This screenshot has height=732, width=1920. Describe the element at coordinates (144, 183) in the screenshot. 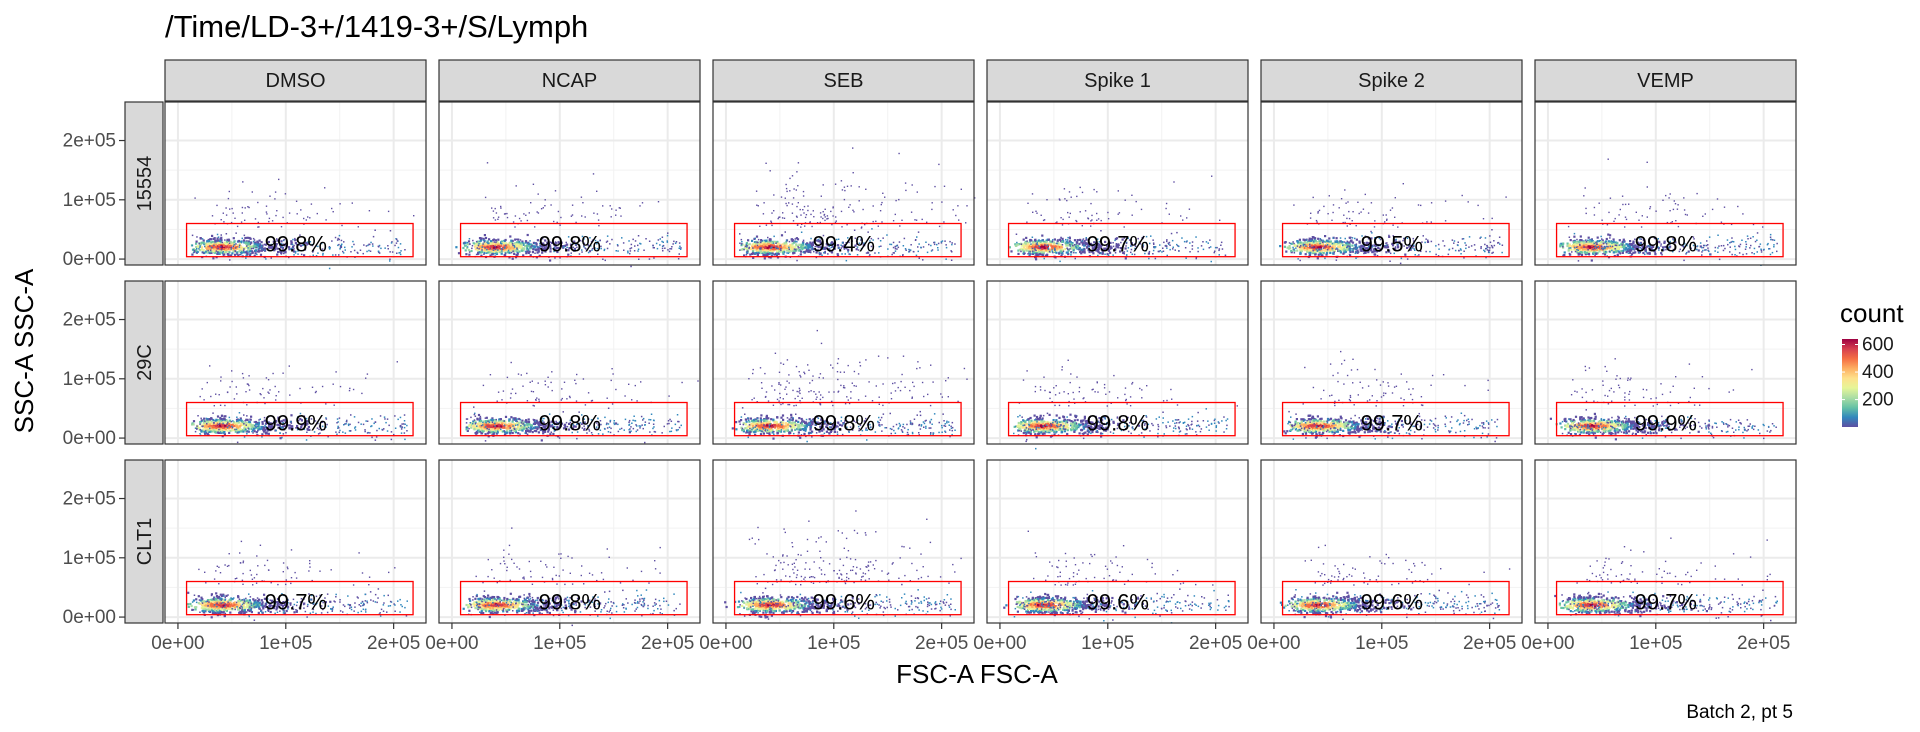

I see `row-strip` at that location.